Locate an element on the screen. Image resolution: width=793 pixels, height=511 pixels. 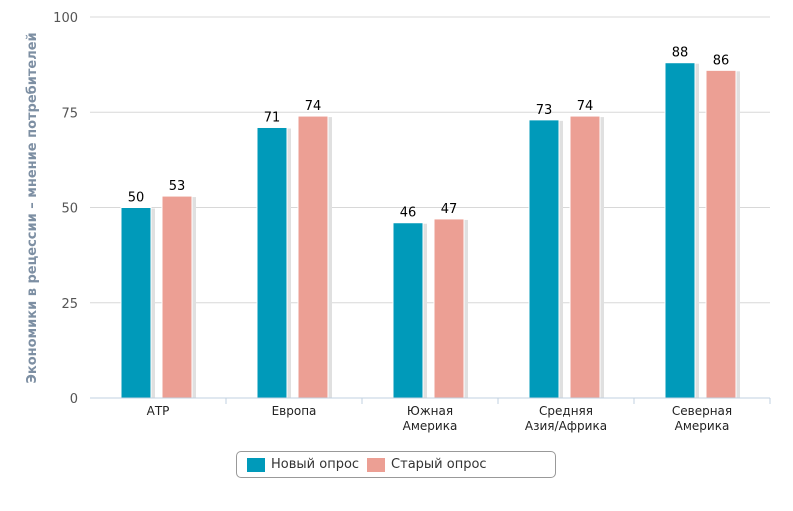
y-tick-label: 75 is located at coordinates (69, 113).